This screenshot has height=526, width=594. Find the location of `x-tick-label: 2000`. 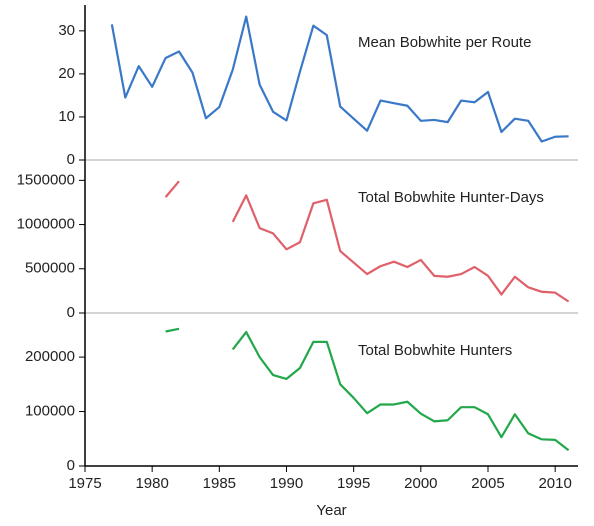

x-tick-label: 2000 is located at coordinates (420, 483).